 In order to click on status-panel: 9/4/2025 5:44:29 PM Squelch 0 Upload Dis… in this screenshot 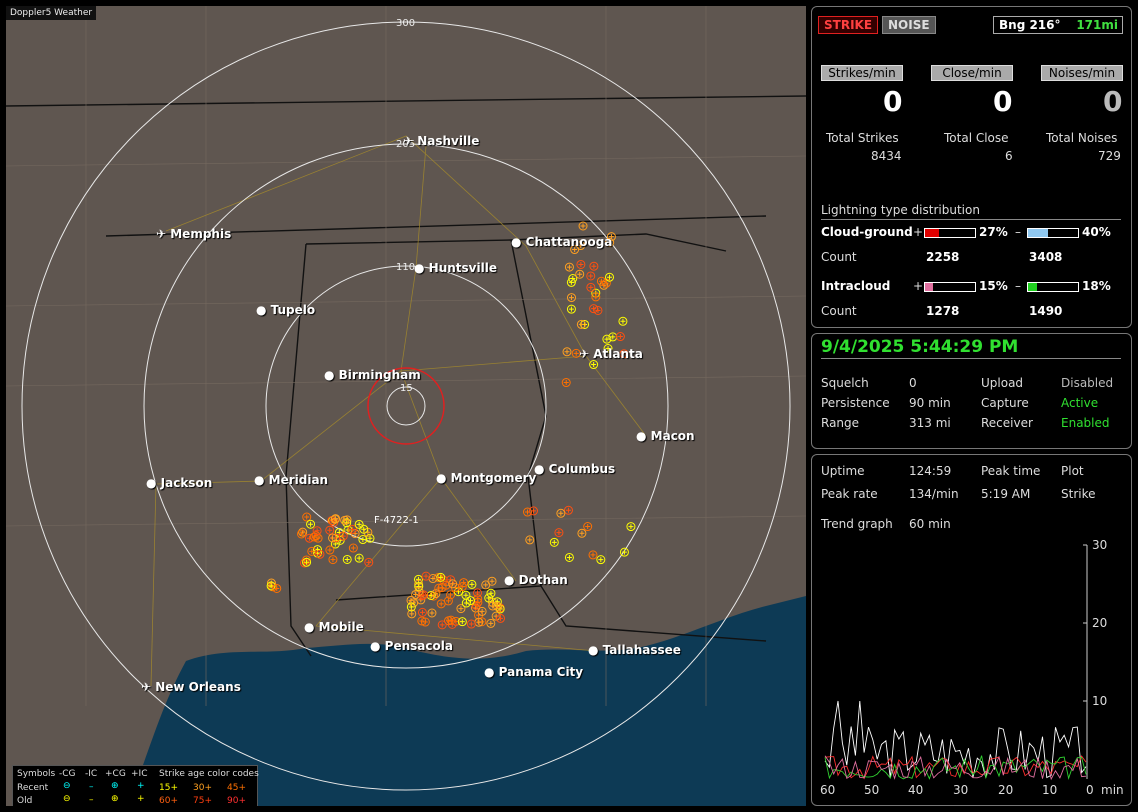, I will do `click(971, 391)`.